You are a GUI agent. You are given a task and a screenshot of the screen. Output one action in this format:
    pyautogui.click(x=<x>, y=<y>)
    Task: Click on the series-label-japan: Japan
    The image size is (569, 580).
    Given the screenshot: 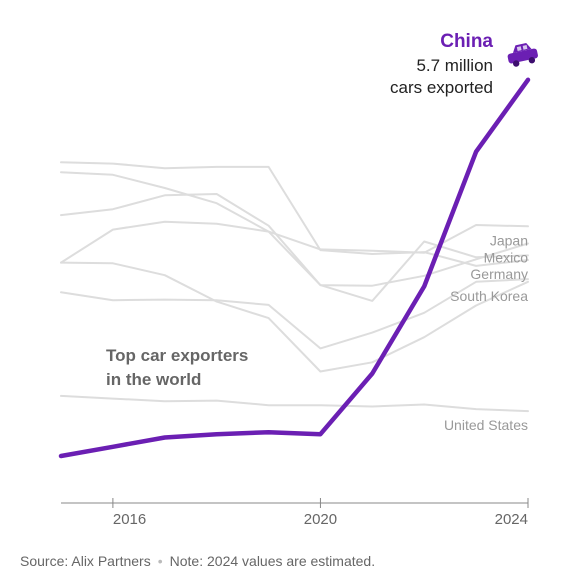 What is the action you would take?
    pyautogui.click(x=509, y=240)
    